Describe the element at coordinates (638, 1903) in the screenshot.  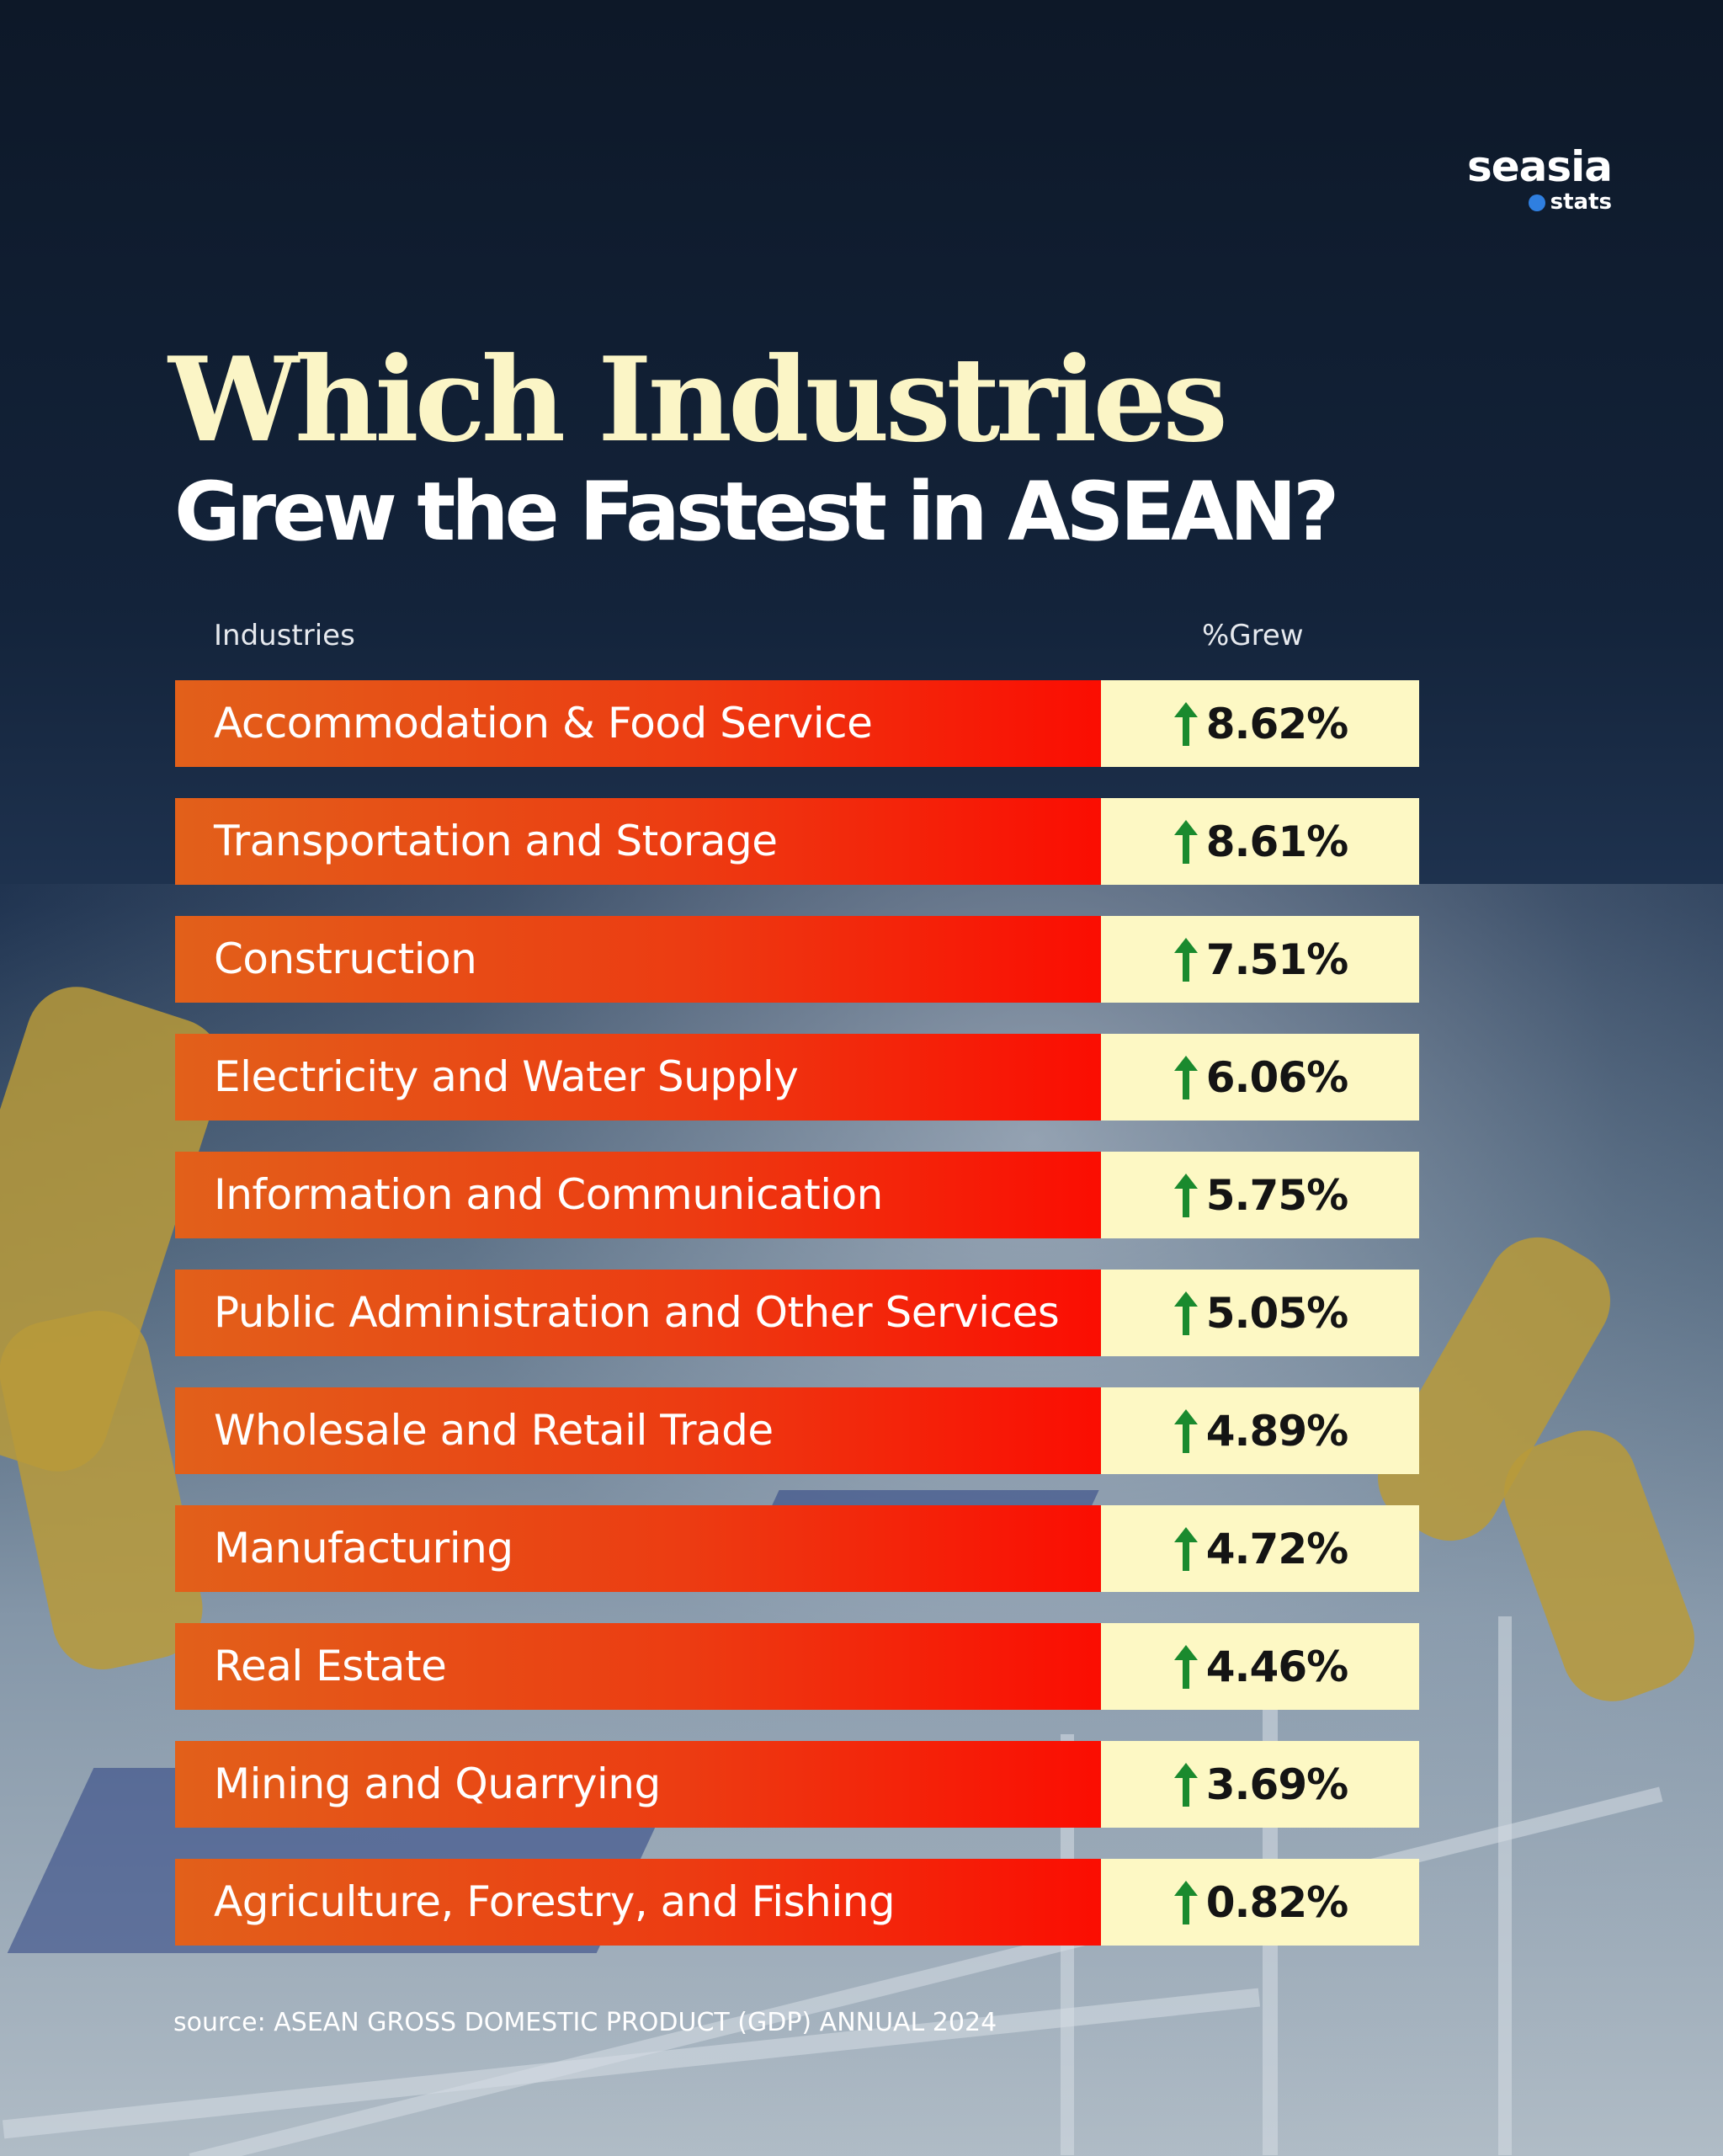
I see `industry-name: Agriculture, Forestry, and Fishing` at that location.